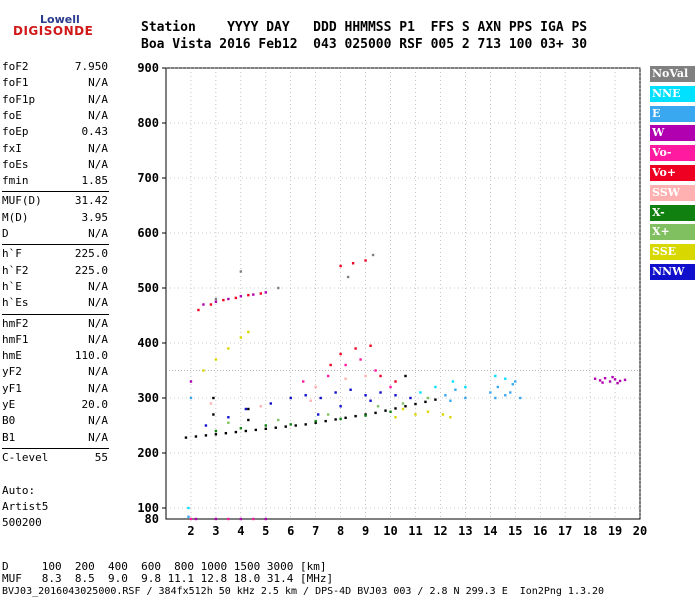 The image size is (700, 600). Describe the element at coordinates (9, 437) in the screenshot. I see `param-label: B1` at that location.